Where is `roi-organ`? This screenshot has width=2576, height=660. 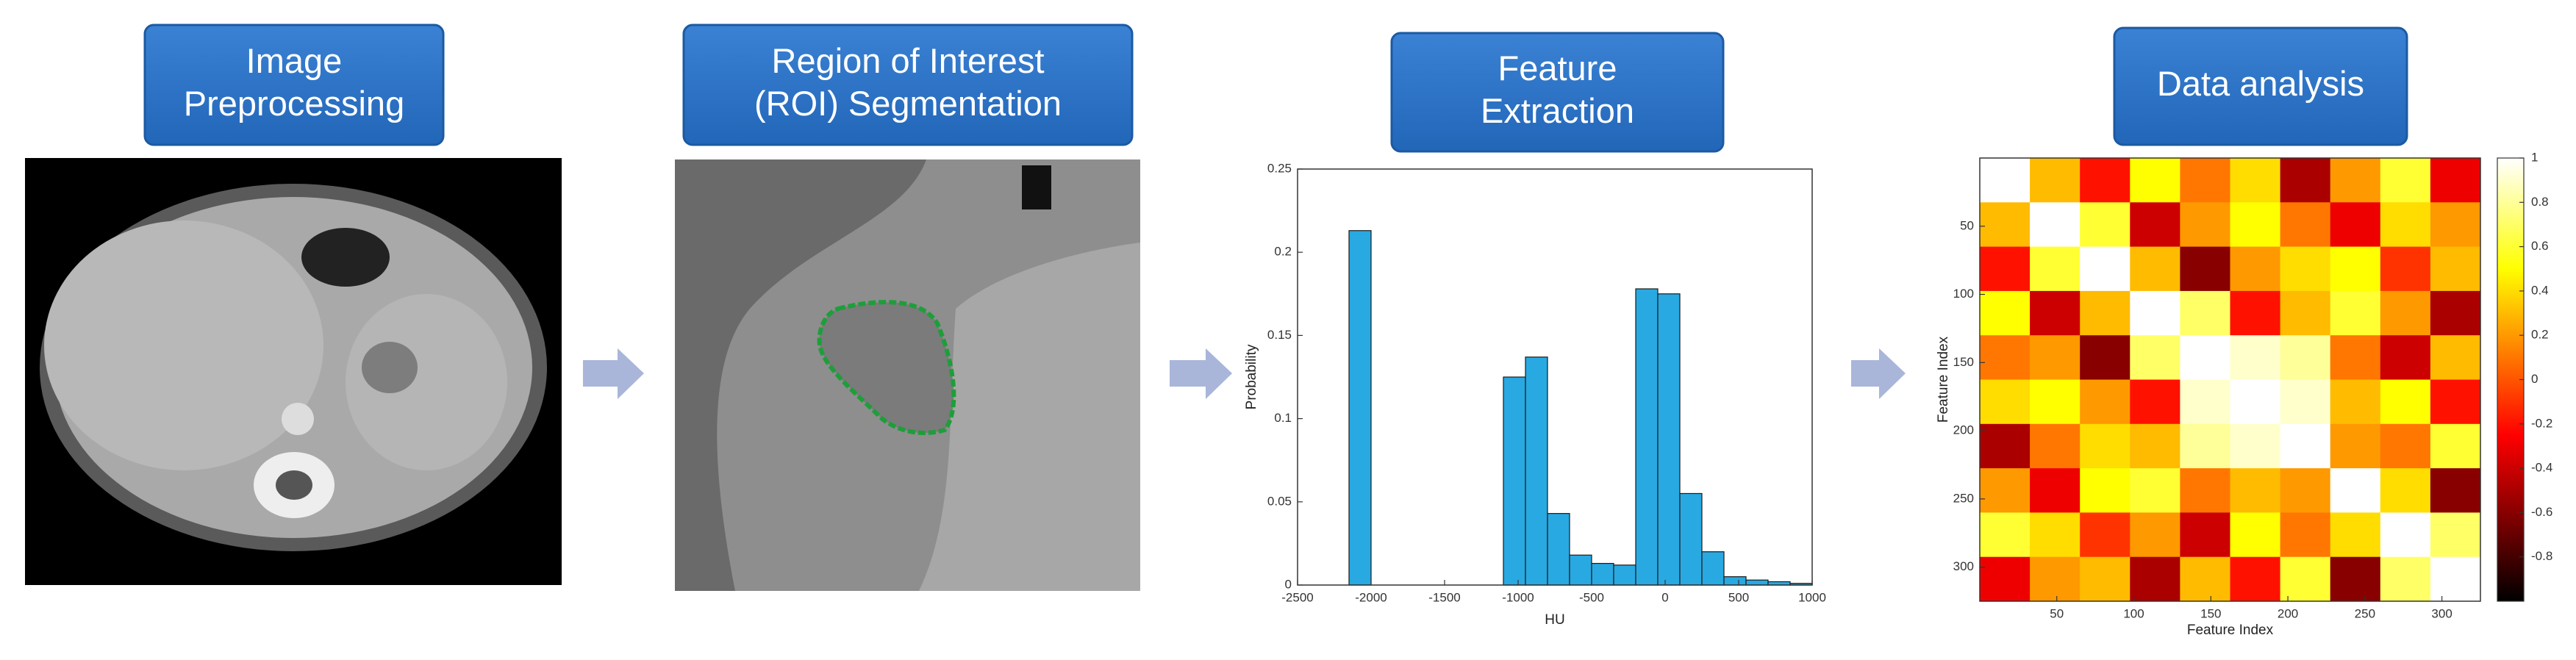 roi-organ is located at coordinates (1029, 417).